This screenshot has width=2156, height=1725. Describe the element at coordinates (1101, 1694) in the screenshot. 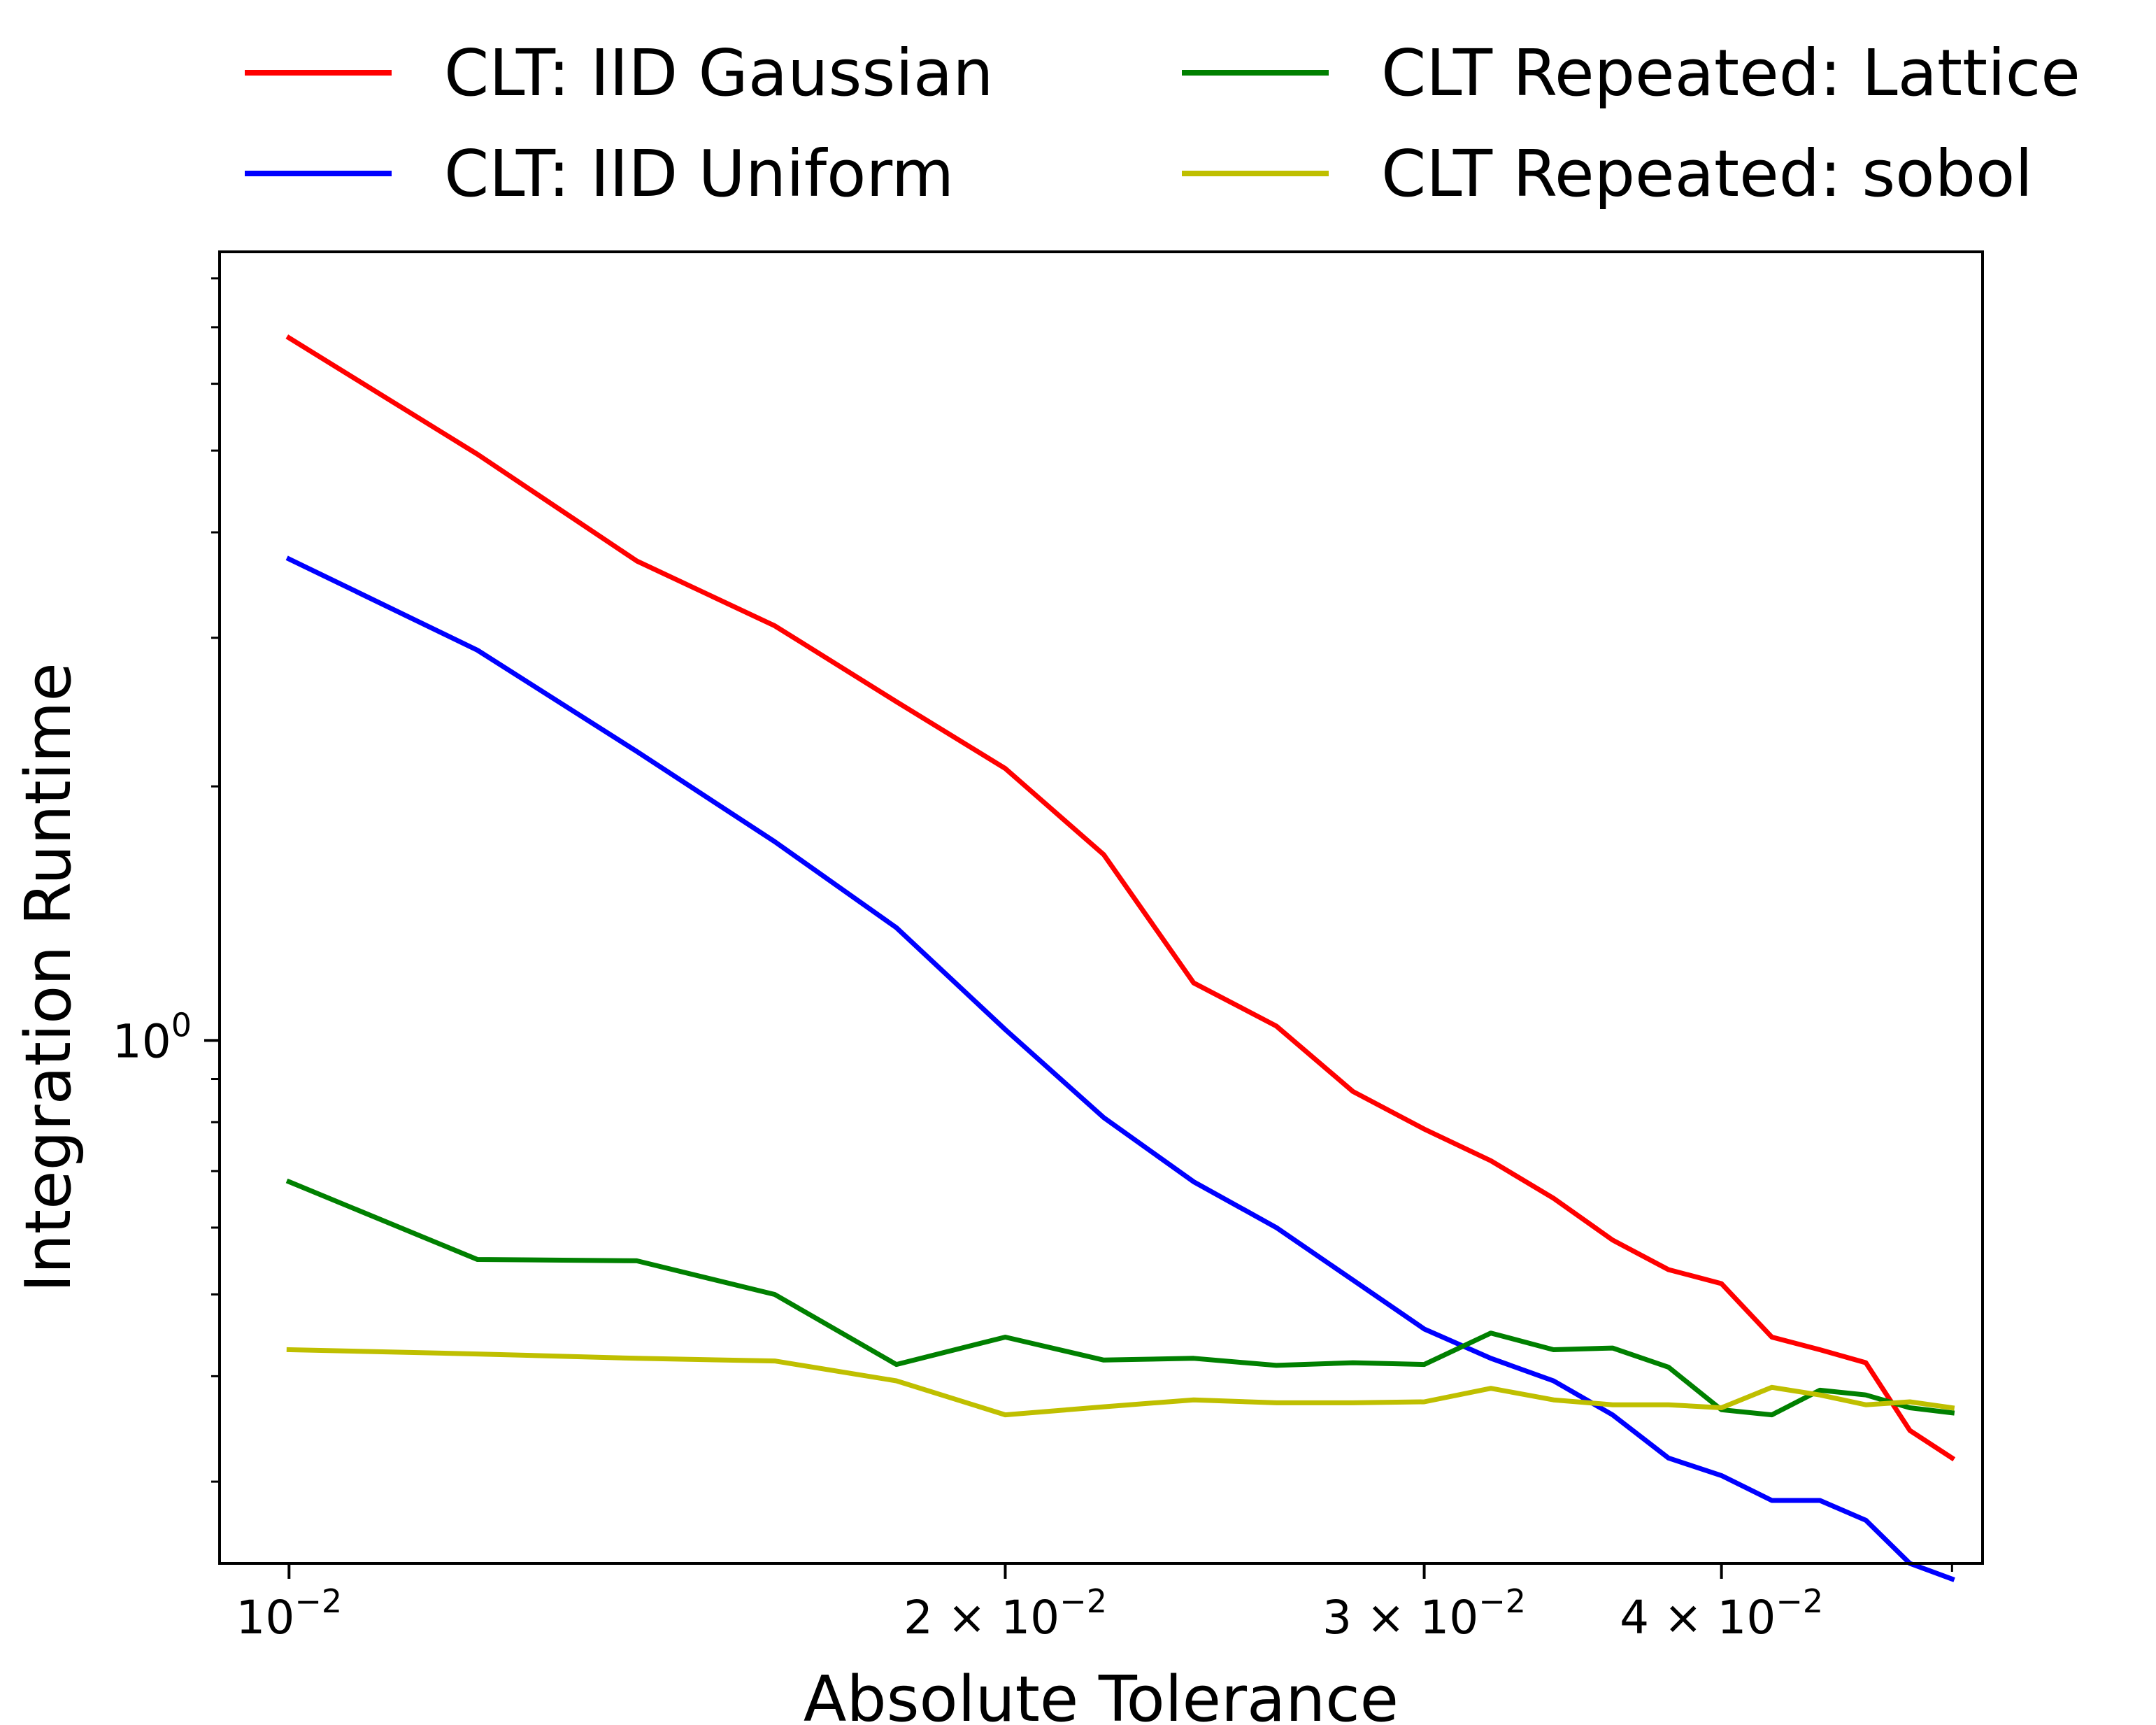

I see `x-axis-label: Absolute Tolerance` at that location.